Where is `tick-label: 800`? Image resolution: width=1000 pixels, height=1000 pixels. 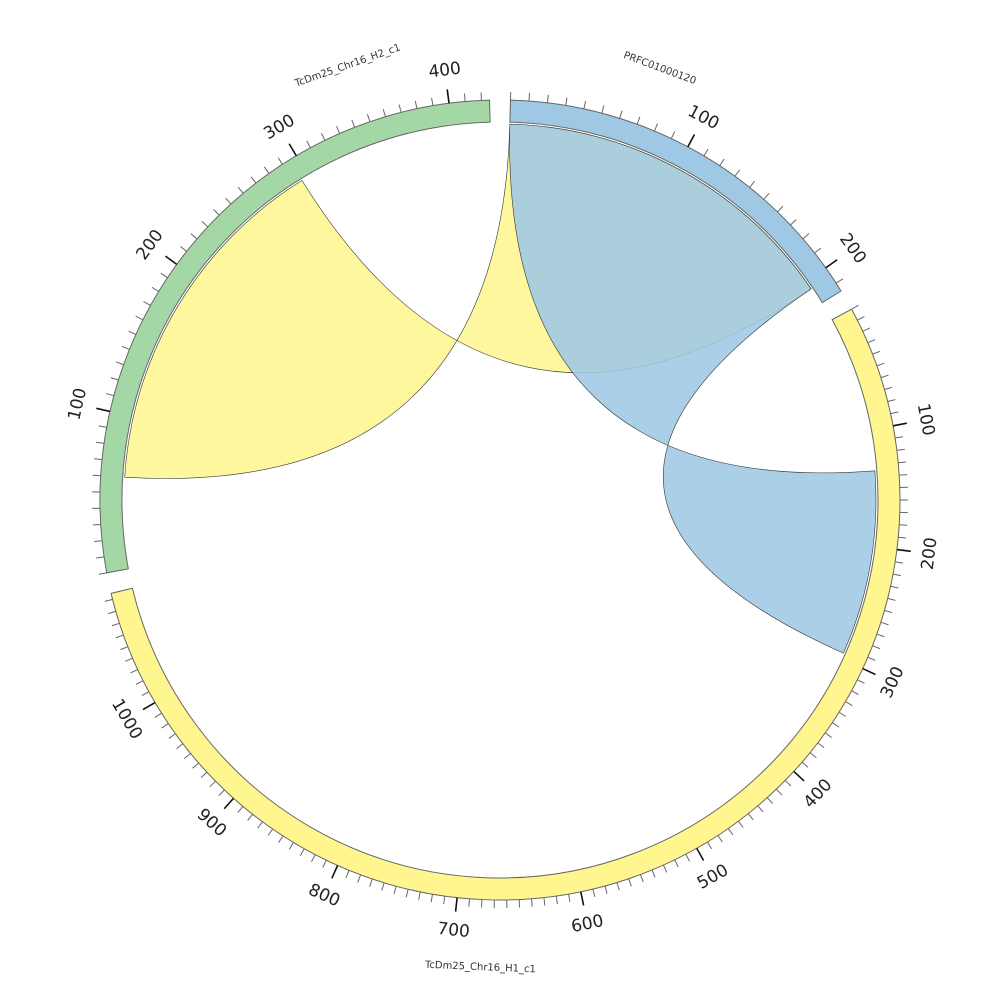 tick-label: 800 is located at coordinates (324, 895).